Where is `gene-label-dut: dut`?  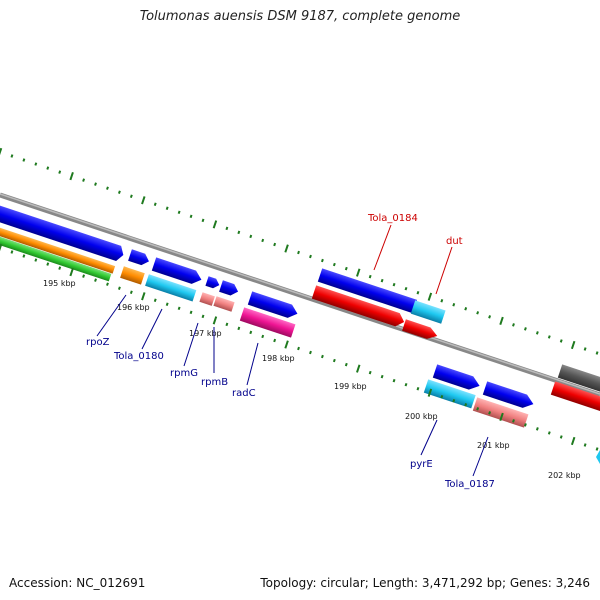 gene-label-dut: dut is located at coordinates (454, 241).